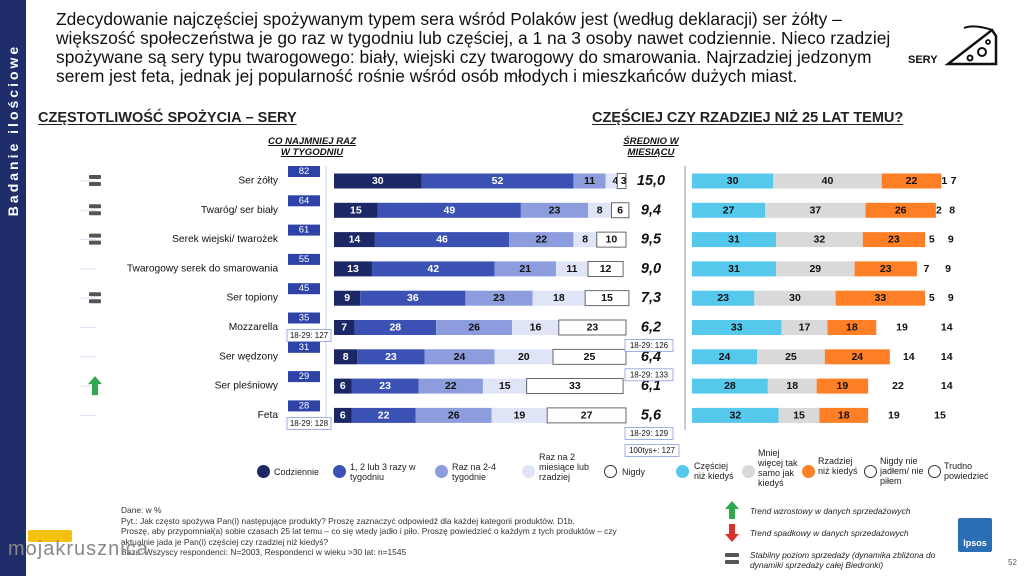 The image size is (1024, 576). What do you see at coordinates (778, 468) in the screenshot?
I see `legend-label-same: Mniej więcej tak samo jak kiedyś` at bounding box center [778, 468].